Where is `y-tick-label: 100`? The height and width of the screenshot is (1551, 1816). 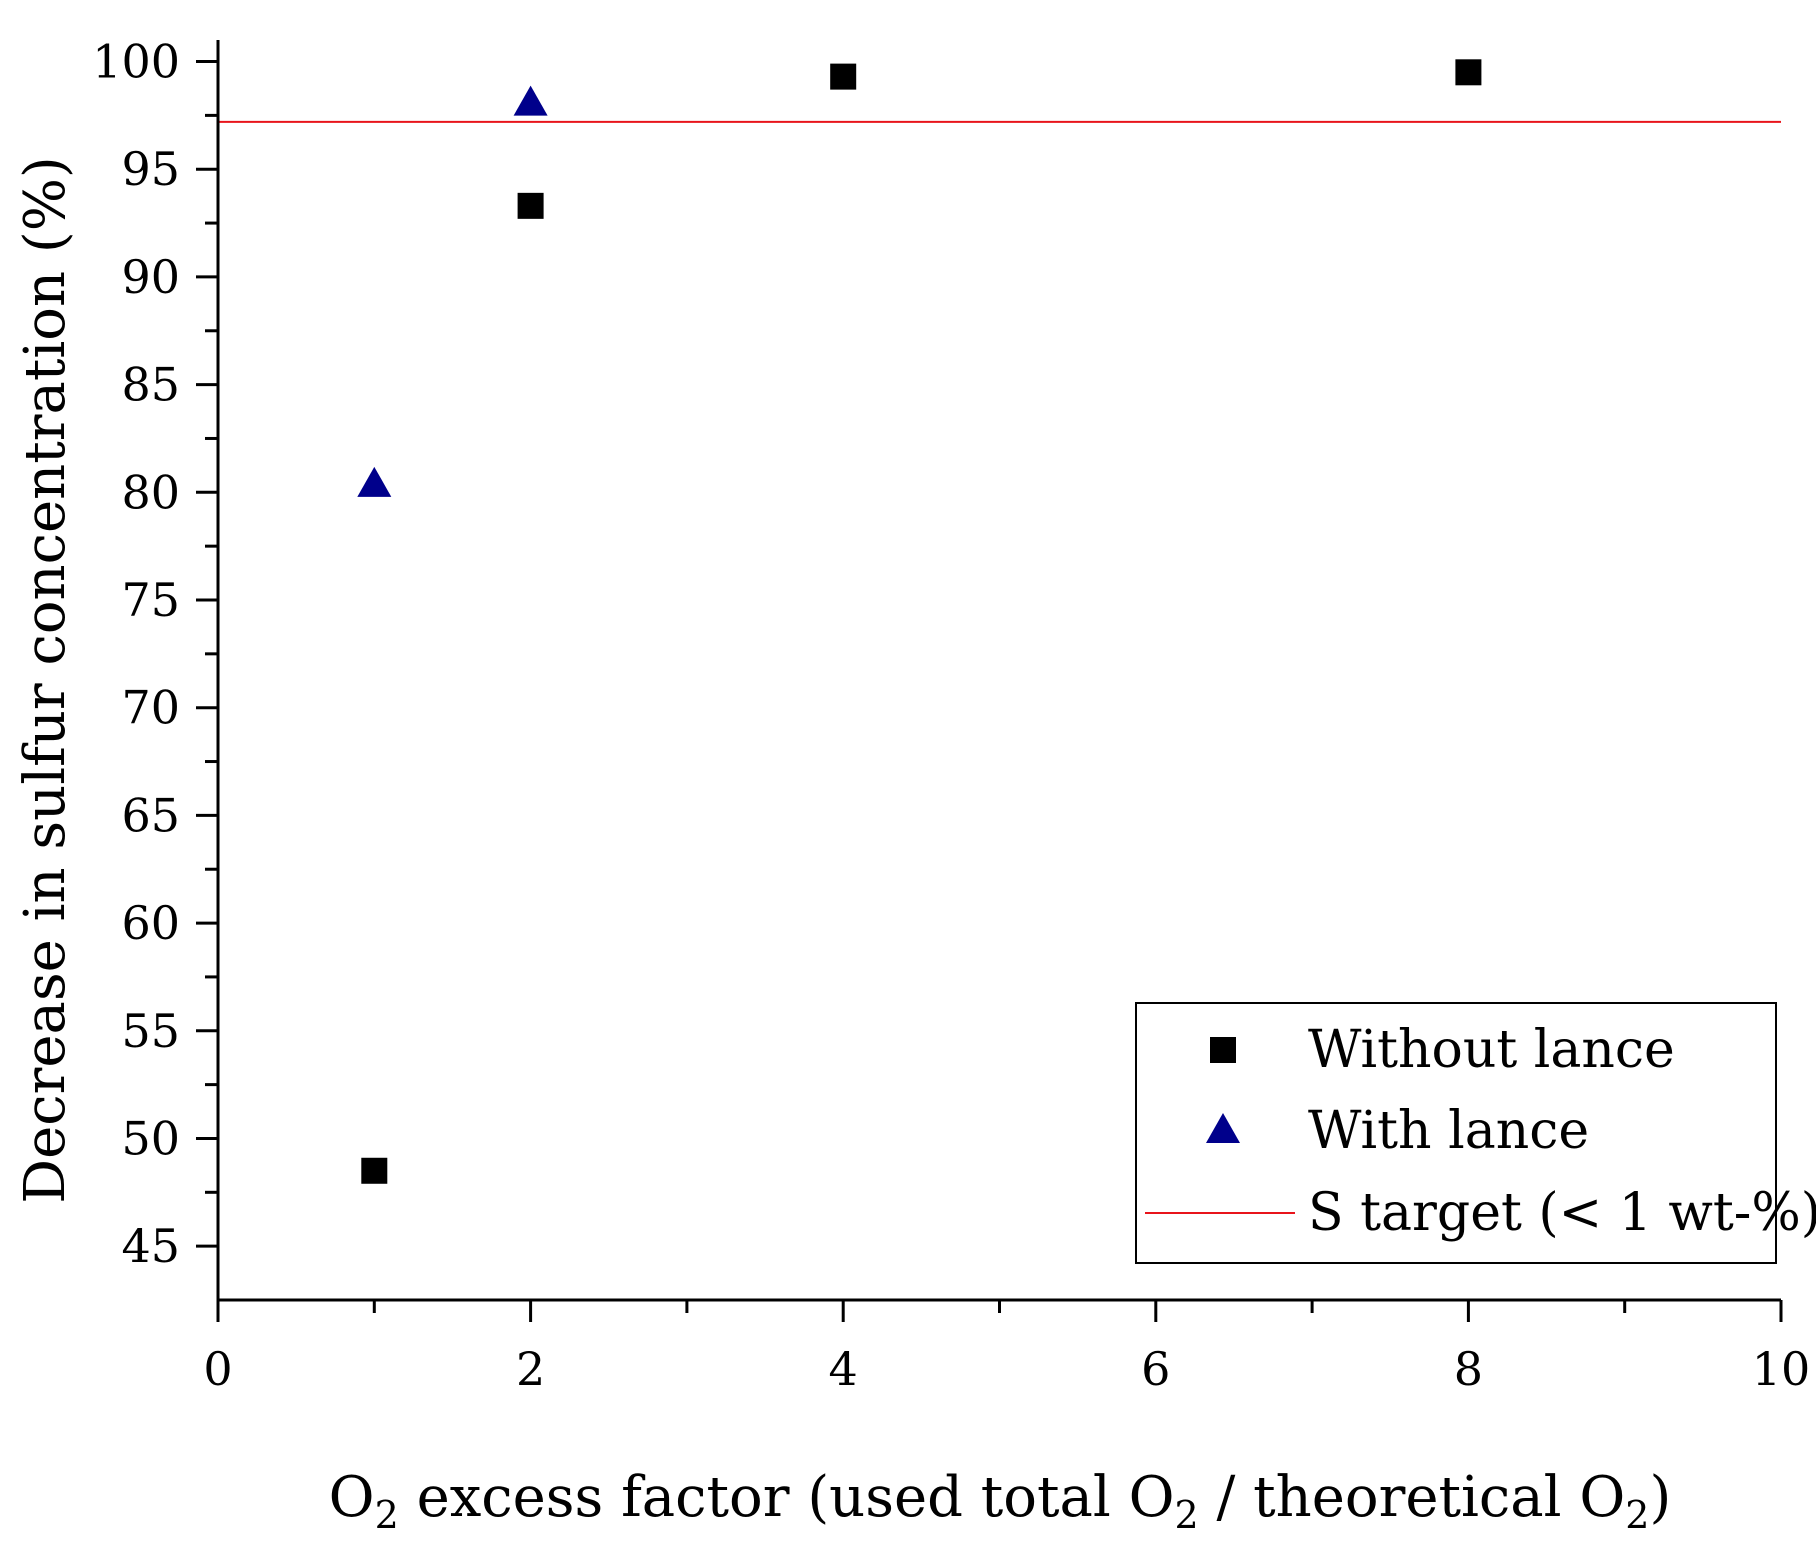
y-tick-label: 100 is located at coordinates (136, 62).